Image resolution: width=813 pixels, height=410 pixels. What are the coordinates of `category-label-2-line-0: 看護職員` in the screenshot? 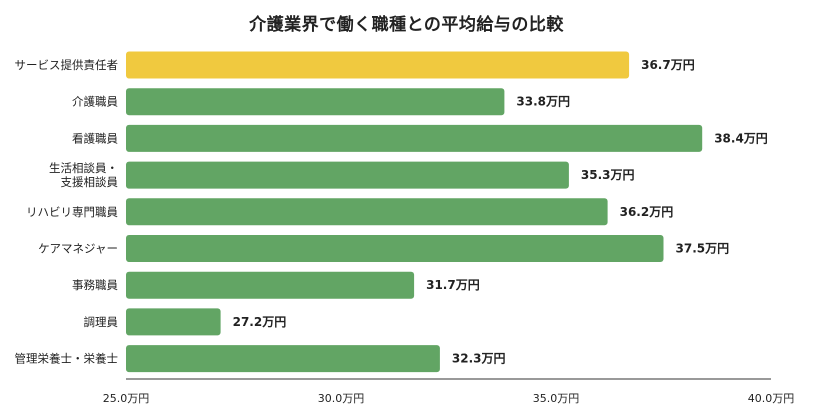 It's located at (95, 138).